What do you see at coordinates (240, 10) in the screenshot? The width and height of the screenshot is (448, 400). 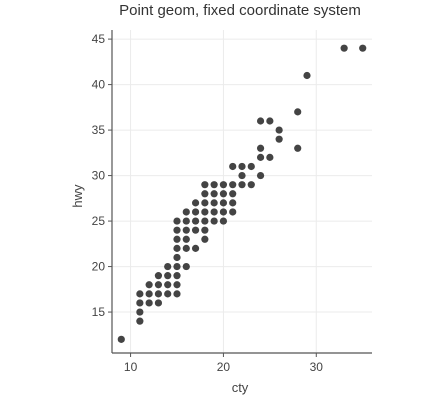 I see `chart-title: Point geom, fixed coordinate system` at bounding box center [240, 10].